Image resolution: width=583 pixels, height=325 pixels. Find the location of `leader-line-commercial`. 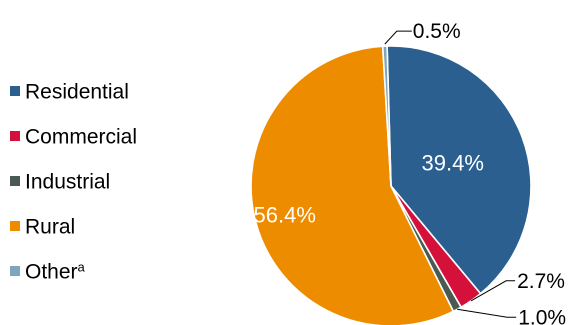

leader-line-commercial is located at coordinates (493, 291).